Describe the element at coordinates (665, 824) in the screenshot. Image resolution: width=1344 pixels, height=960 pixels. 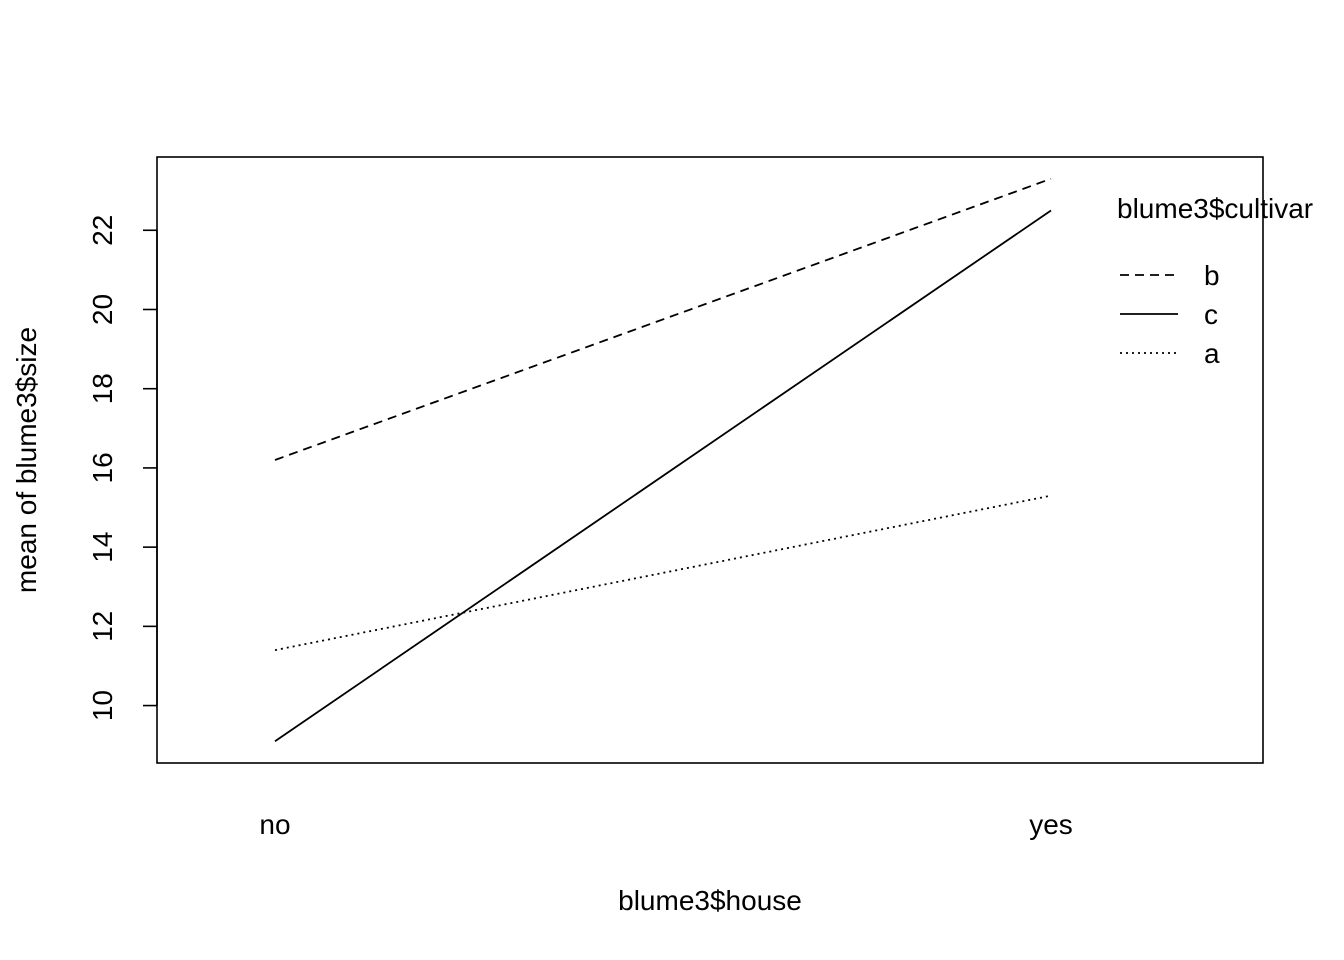
I see `x-axis: no yes` at that location.